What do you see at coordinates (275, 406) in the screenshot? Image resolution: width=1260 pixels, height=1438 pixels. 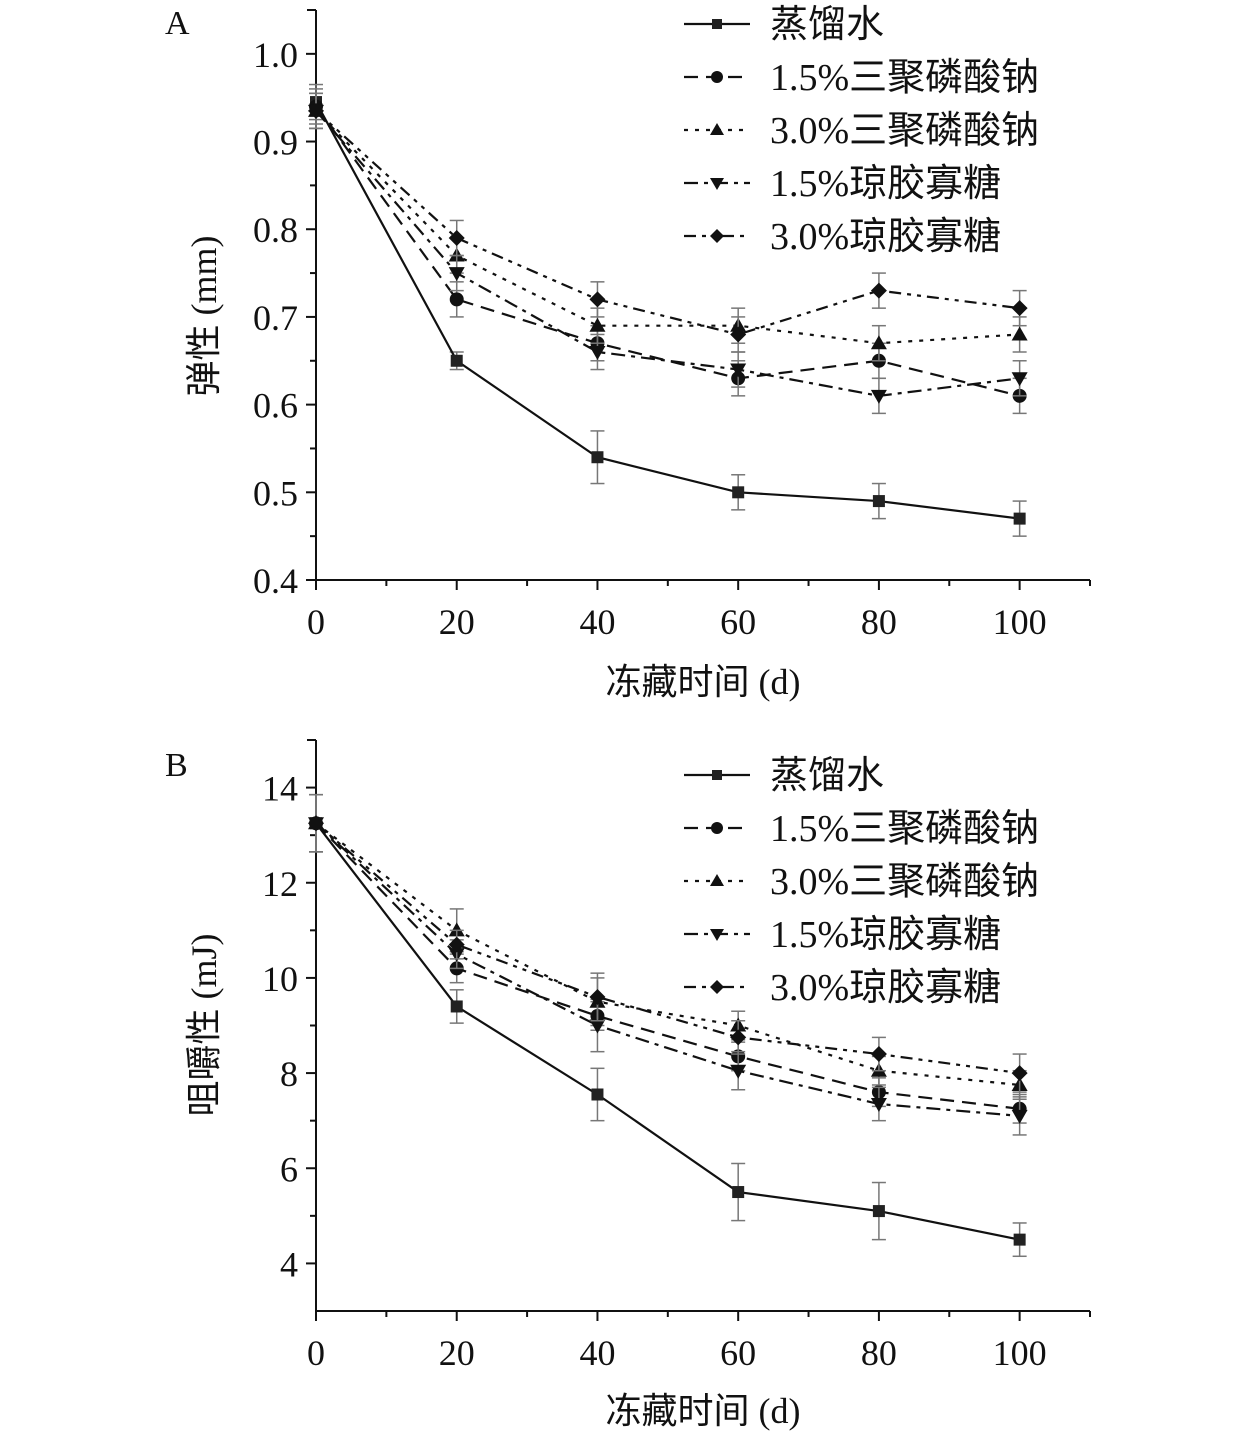 I see `y-tick-label: 0.6` at bounding box center [275, 406].